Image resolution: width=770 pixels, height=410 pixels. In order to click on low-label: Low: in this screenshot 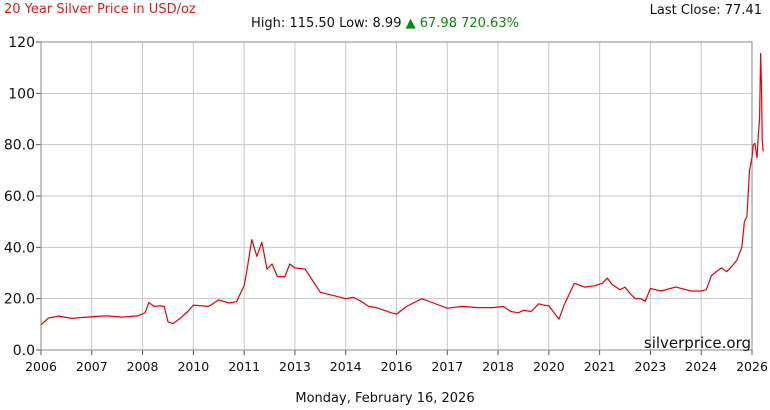, I will do `click(354, 23)`.